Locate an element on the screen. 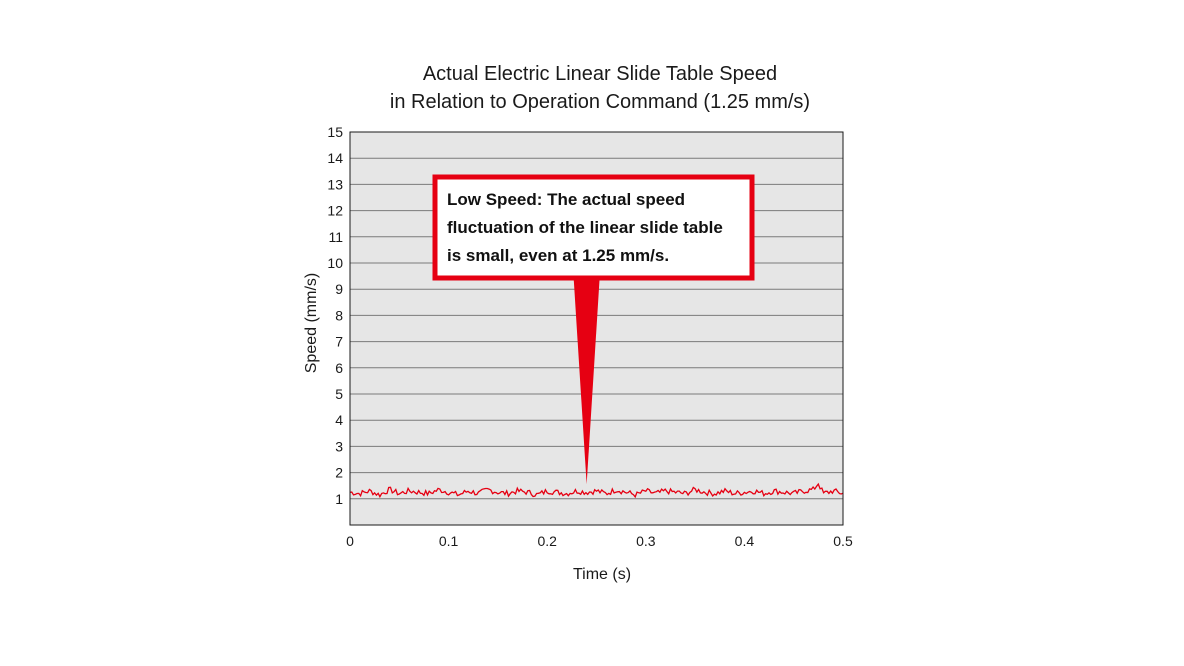 This screenshot has height=666, width=1184. callout-line-3: is small, even at 1.25 mm/s. is located at coordinates (558, 255).